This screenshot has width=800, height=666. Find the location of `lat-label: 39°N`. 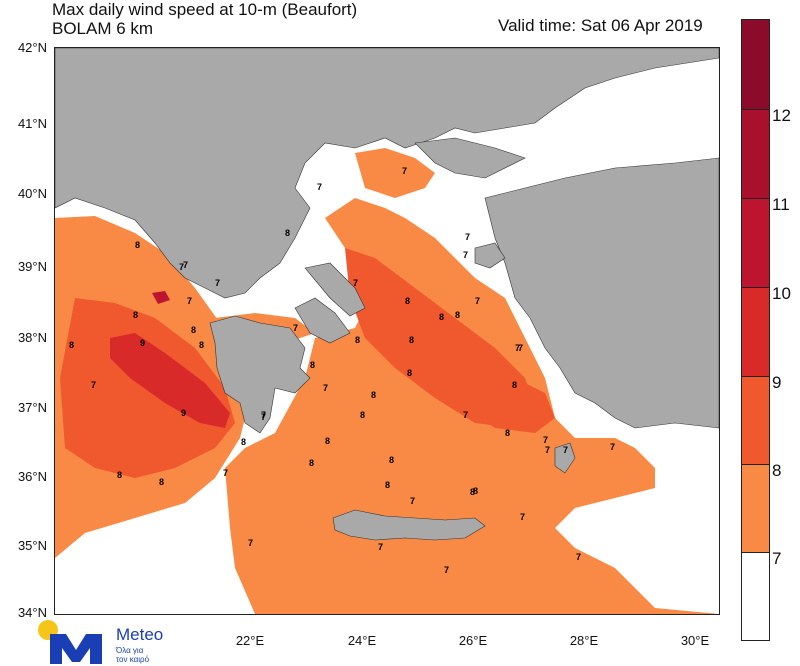

lat-label: 39°N is located at coordinates (32, 266).